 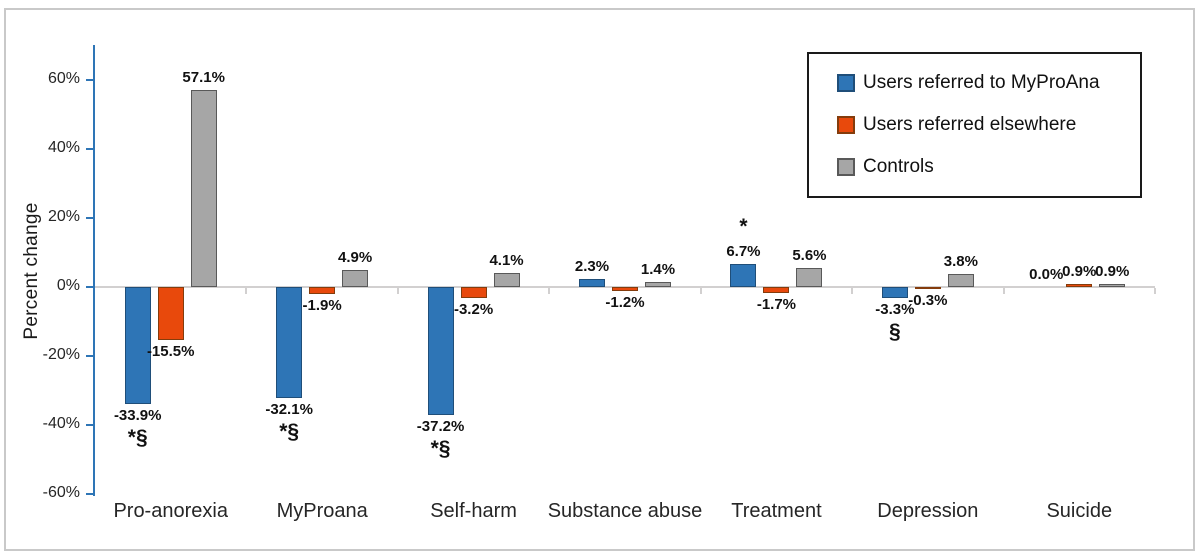 I want to click on legend-item-users-referred-elsewhere: Users referred elsewhere, so click(x=988, y=125).